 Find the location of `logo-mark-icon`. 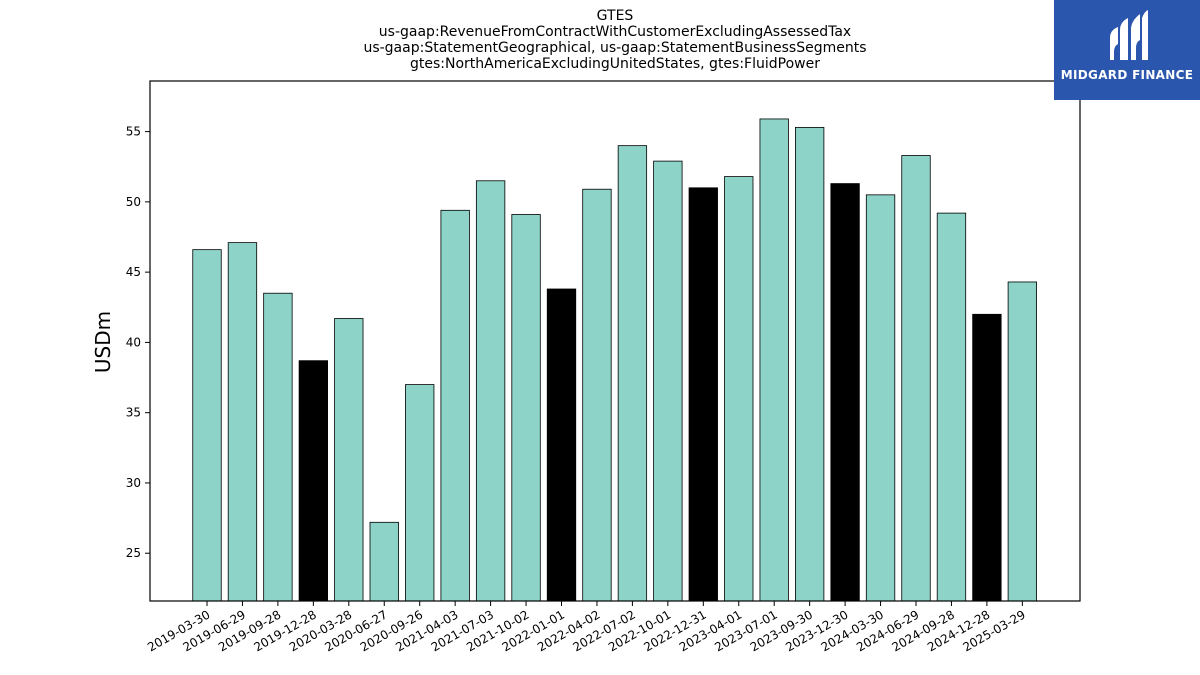

logo-mark-icon is located at coordinates (1129, 35).